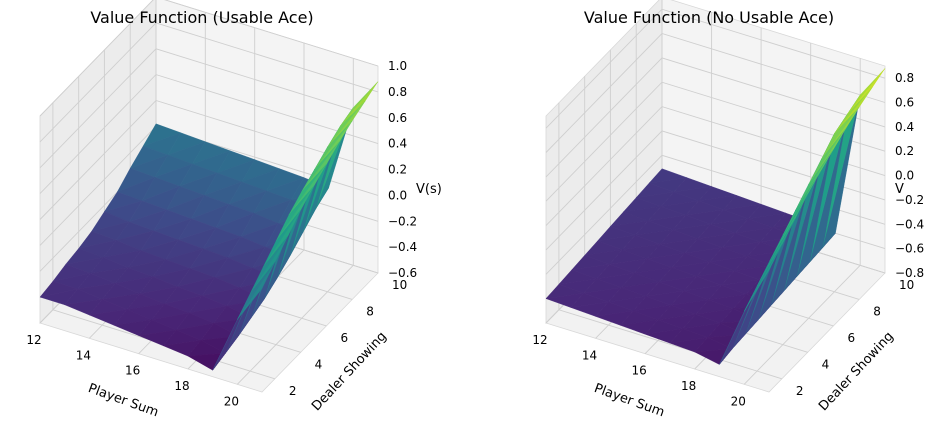 The height and width of the screenshot is (428, 932). Describe the element at coordinates (899, 189) in the screenshot. I see `z-axis-label: V` at that location.